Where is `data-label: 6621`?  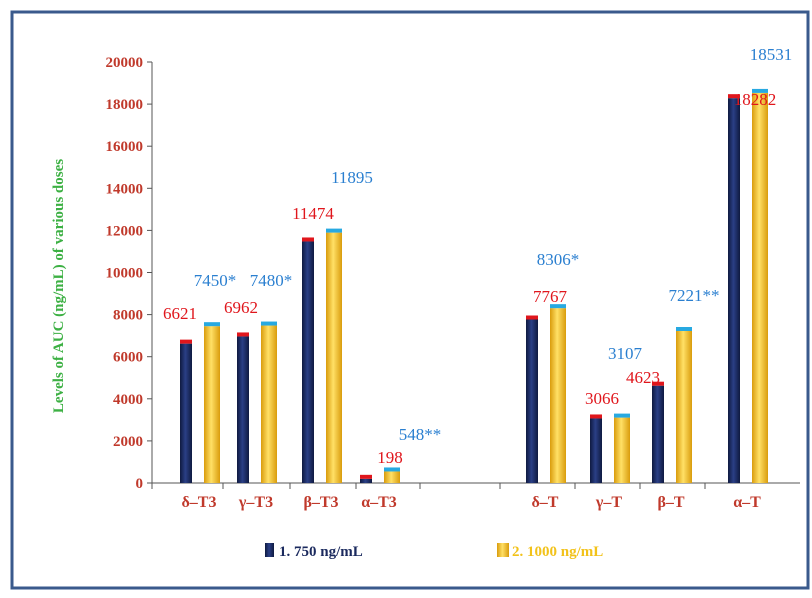
data-label: 6621 is located at coordinates (180, 313).